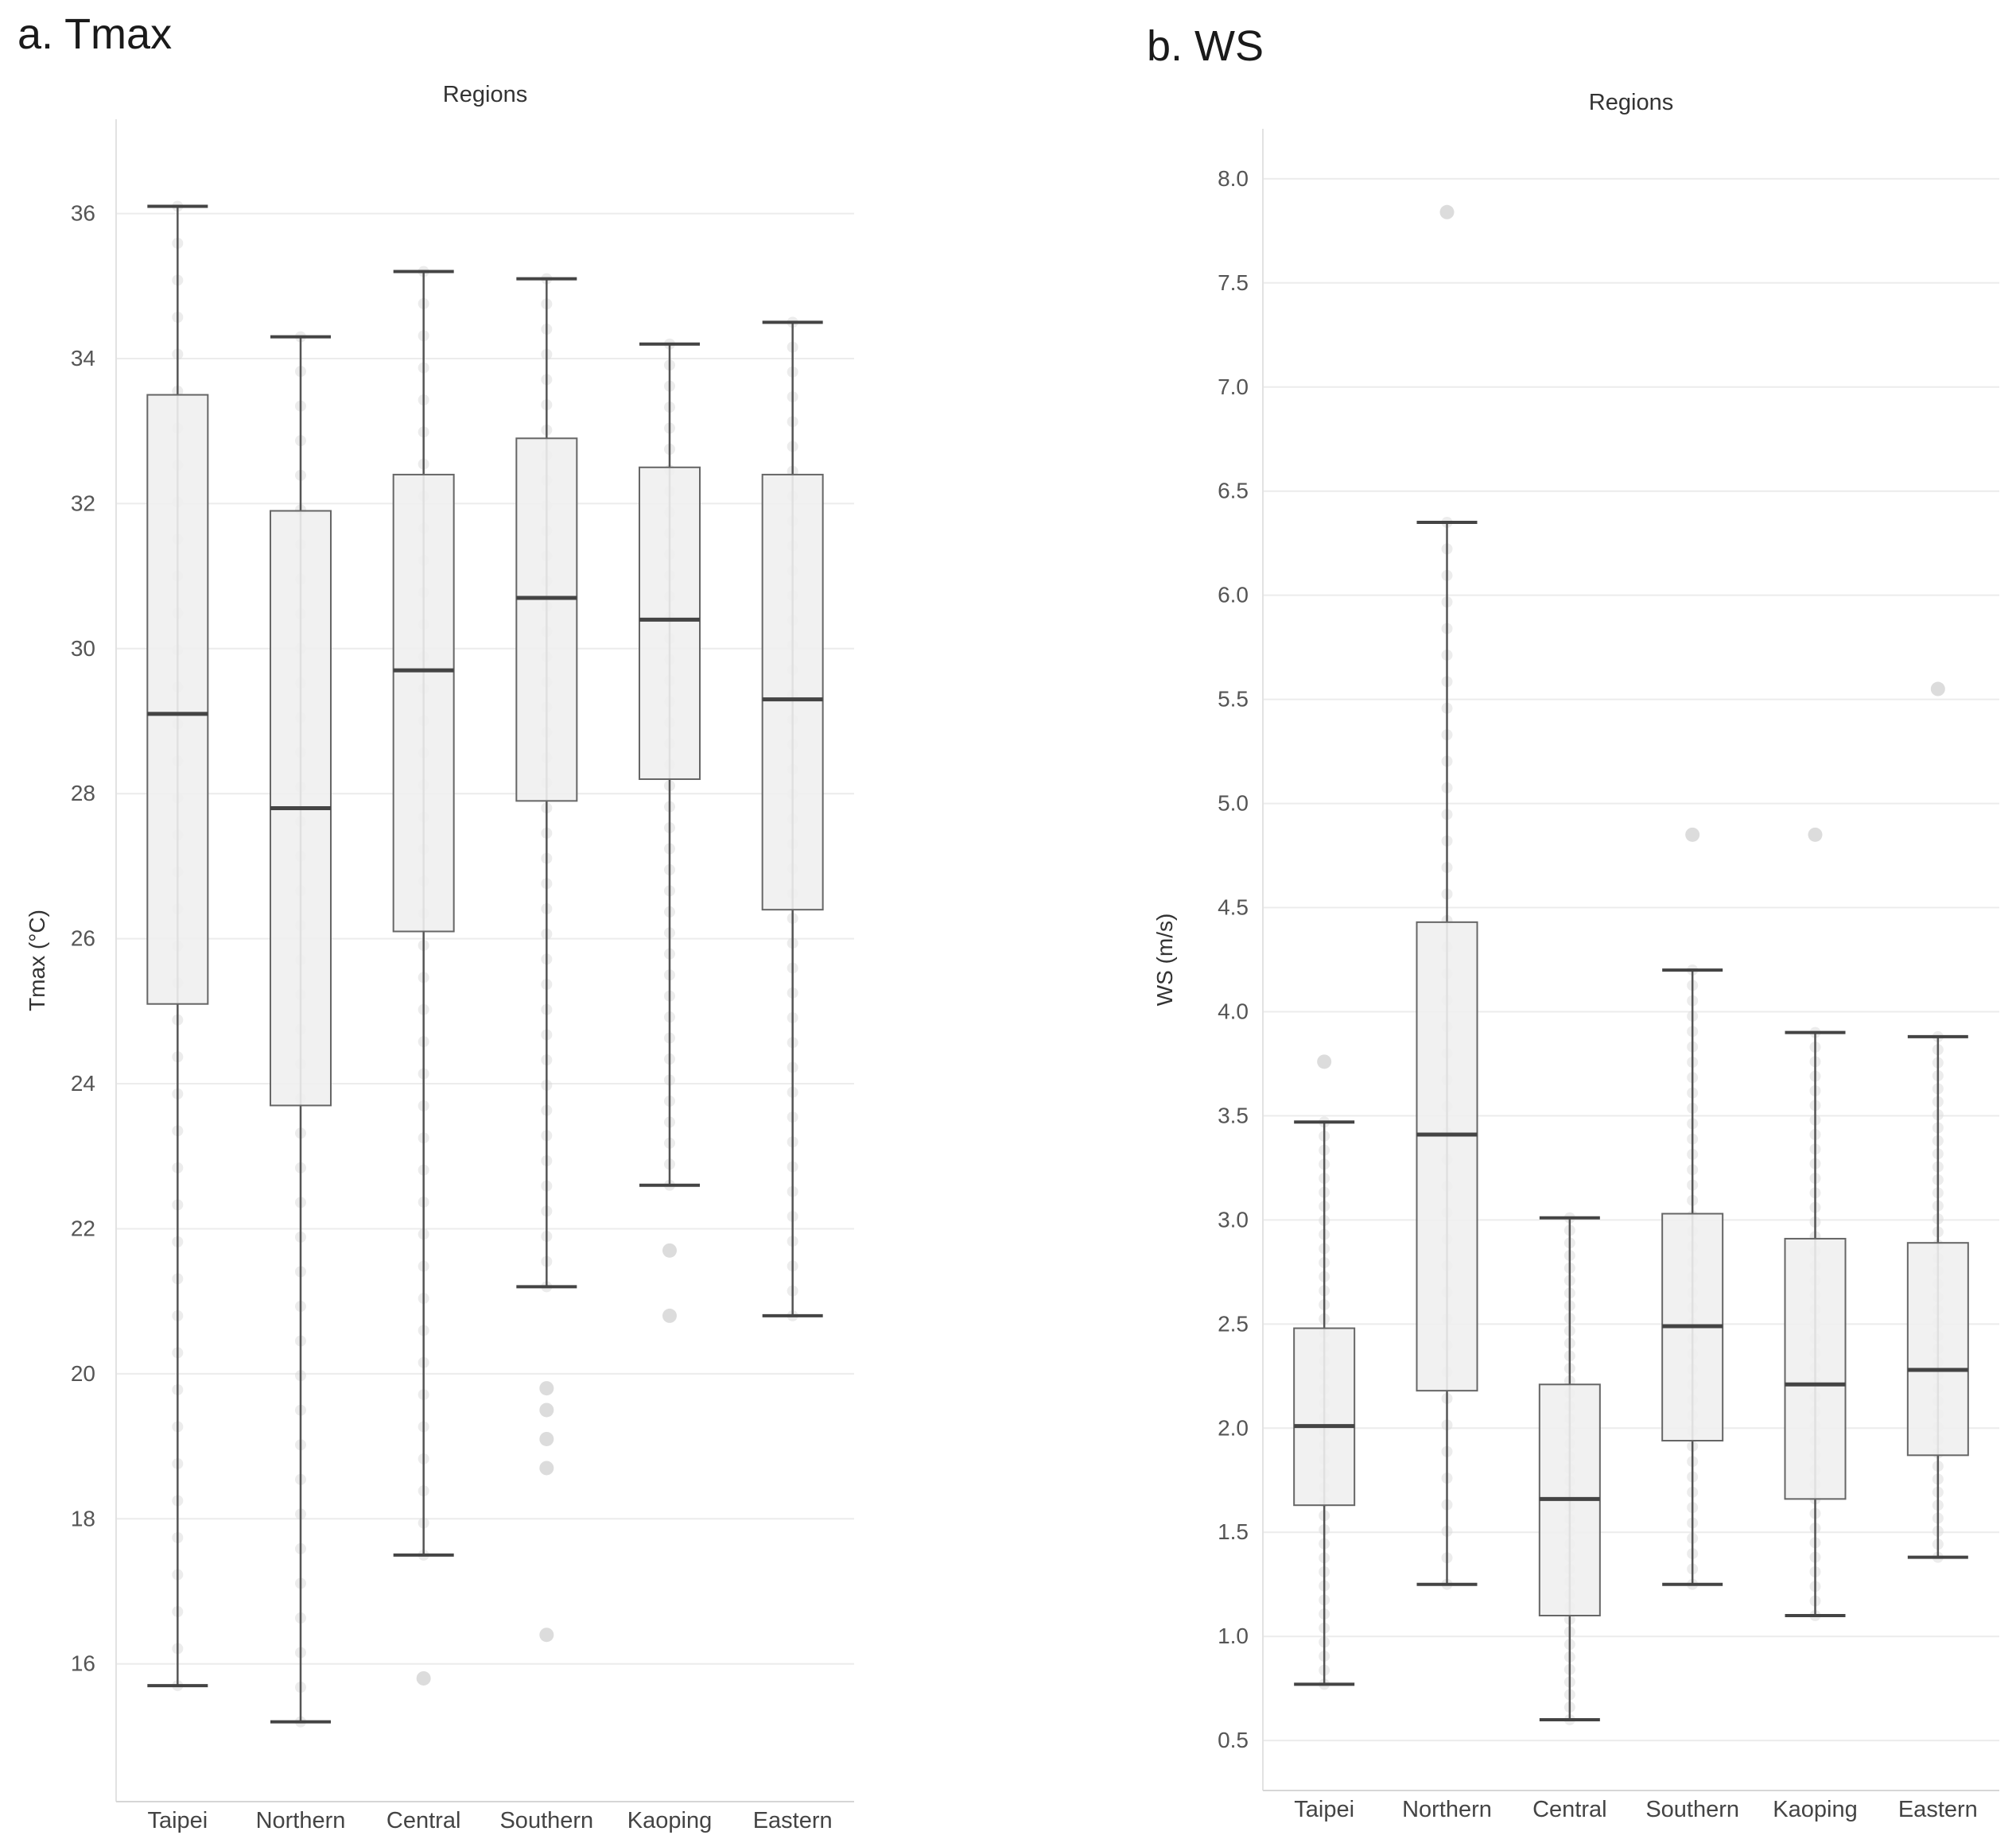 Image resolution: width=2016 pixels, height=1839 pixels. Describe the element at coordinates (37, 960) in the screenshot. I see `tmax-y-axis-label: Tmax (°C)` at that location.